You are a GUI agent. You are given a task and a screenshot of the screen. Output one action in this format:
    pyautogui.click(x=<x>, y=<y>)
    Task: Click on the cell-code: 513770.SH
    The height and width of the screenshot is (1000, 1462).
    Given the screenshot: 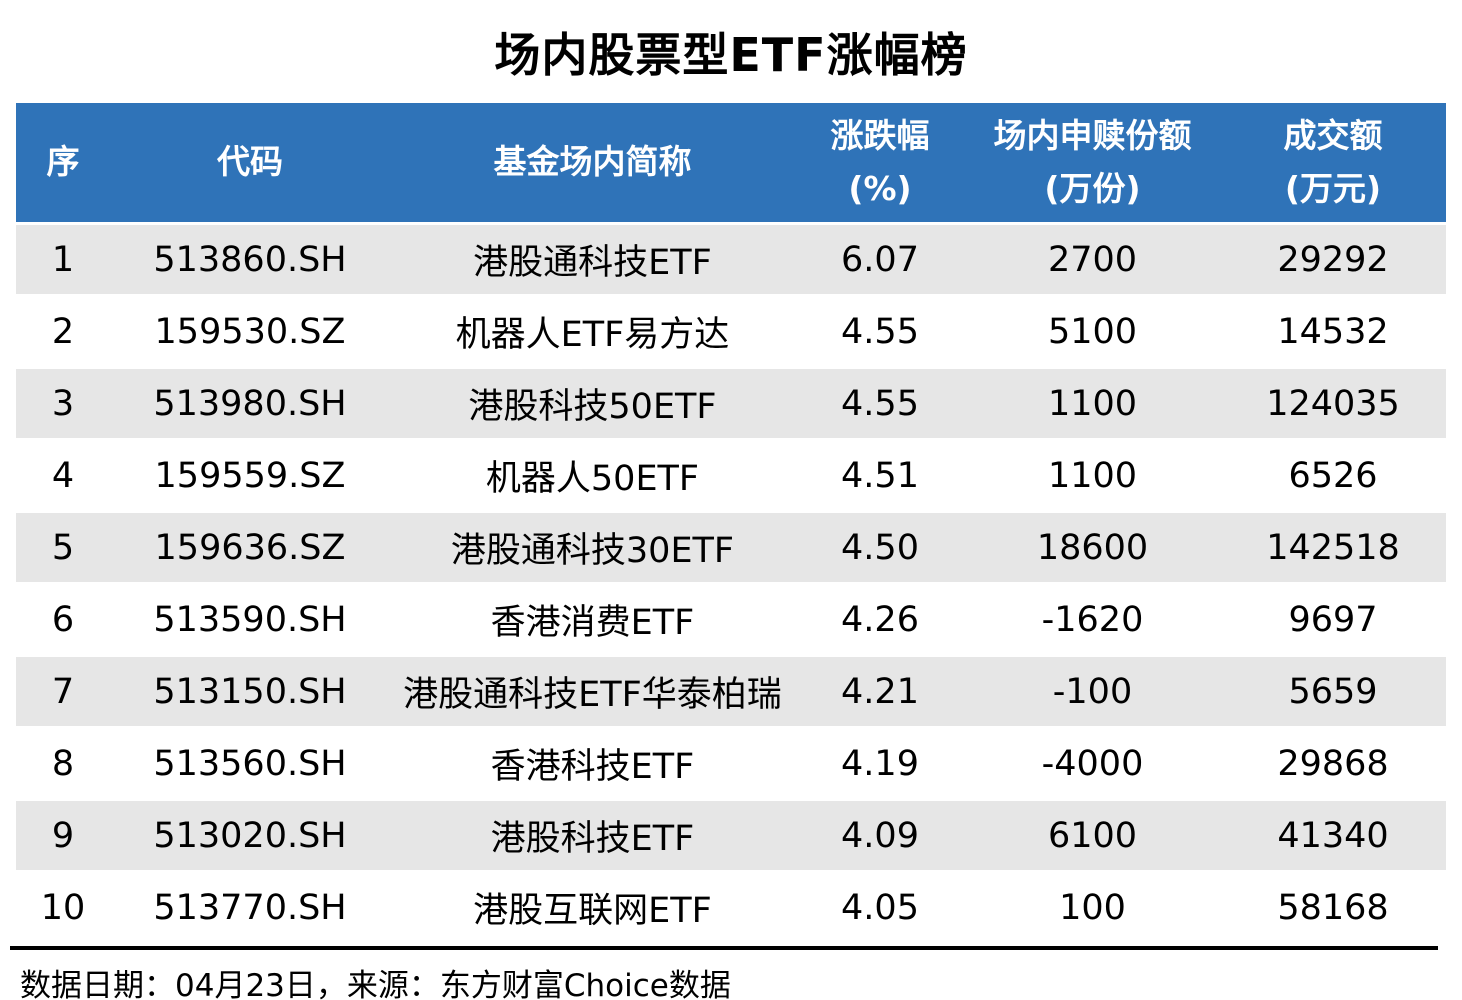 What is the action you would take?
    pyautogui.click(x=250, y=908)
    